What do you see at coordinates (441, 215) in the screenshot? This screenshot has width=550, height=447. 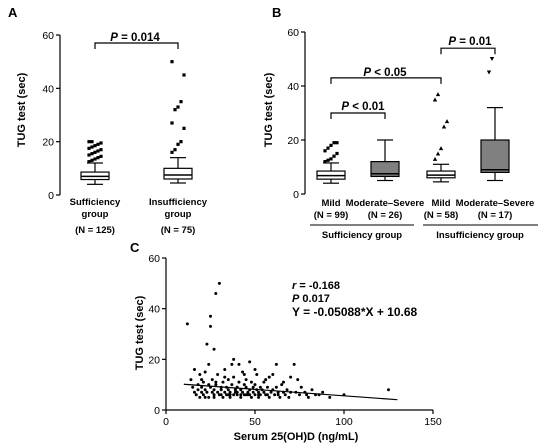 I see `panel-b-cat-3-line2: (N = 58)` at bounding box center [441, 215].